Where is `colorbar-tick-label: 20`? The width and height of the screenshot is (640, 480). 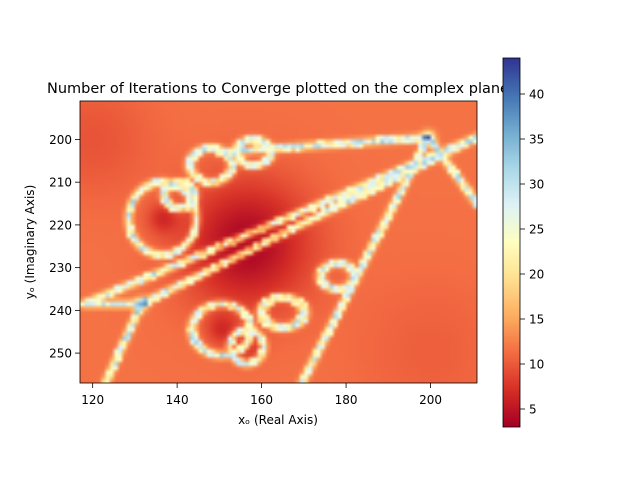 colorbar-tick-label: 20 is located at coordinates (536, 275).